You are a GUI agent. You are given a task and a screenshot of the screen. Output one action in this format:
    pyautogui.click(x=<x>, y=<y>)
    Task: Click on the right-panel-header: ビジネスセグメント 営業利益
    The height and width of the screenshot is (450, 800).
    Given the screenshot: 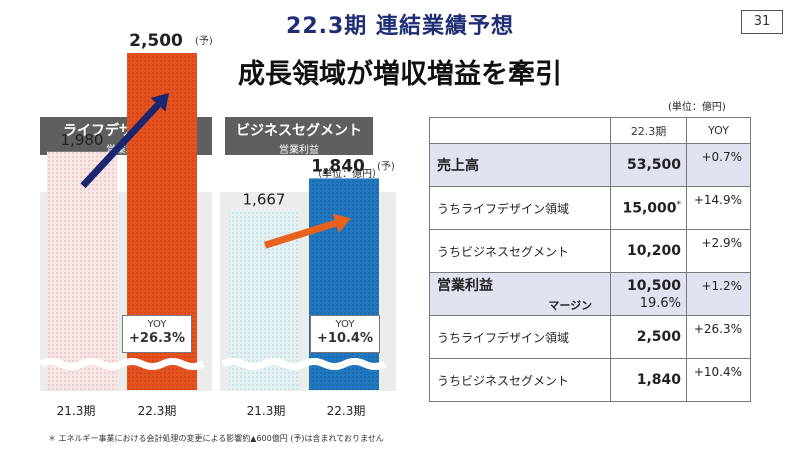 What is the action you would take?
    pyautogui.click(x=299, y=136)
    